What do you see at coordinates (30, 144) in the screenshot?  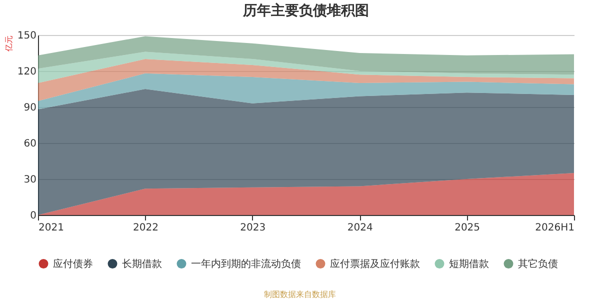 I see `y-tick-label: 60` at bounding box center [30, 144].